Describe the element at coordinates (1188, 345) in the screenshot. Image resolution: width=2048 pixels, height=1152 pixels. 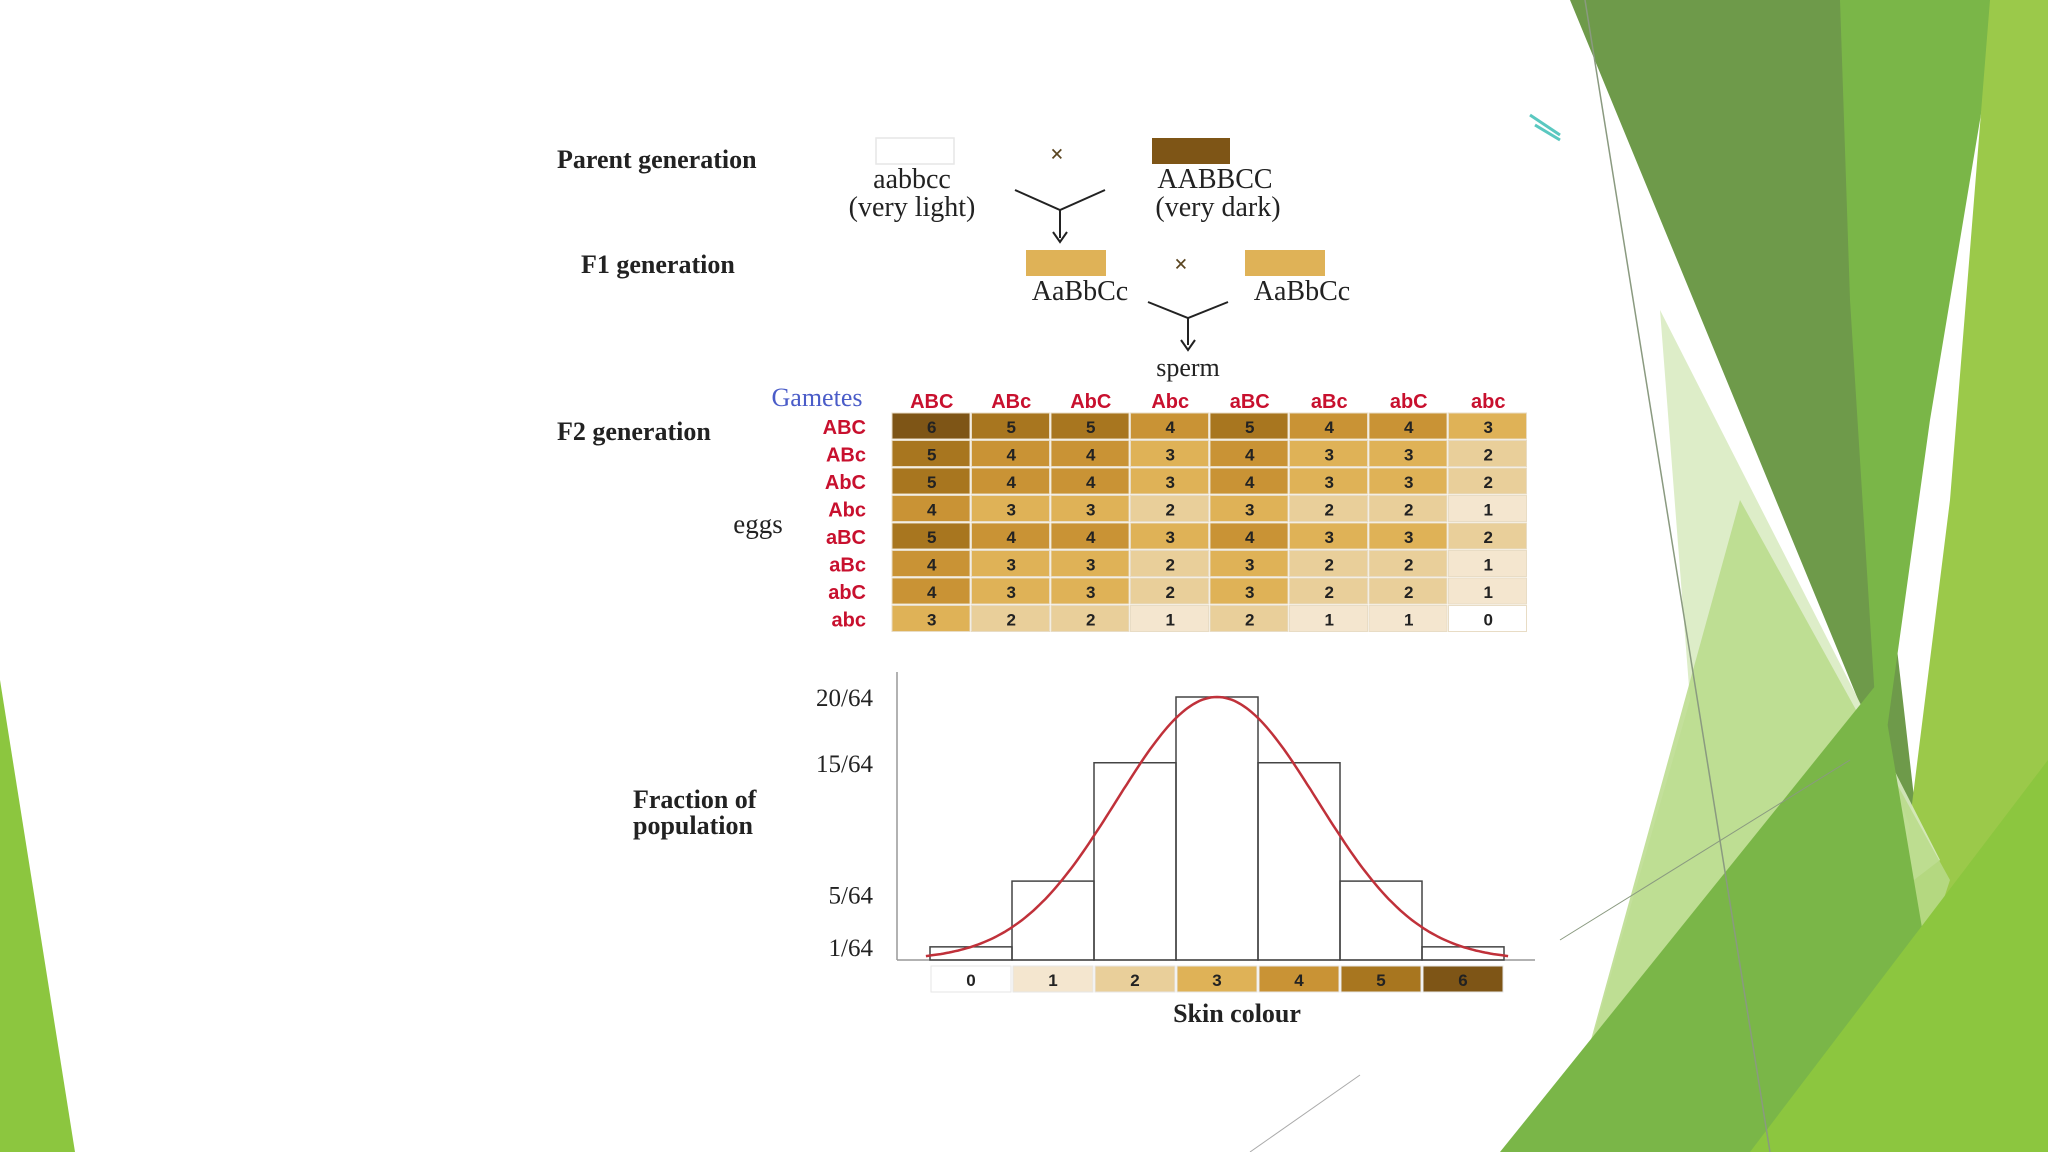
I see `f1-arrowhead` at that location.